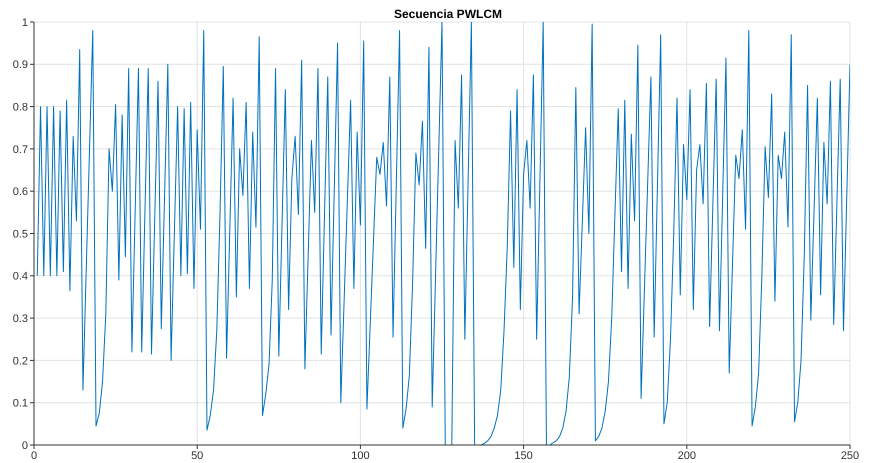 The image size is (876, 463). I want to click on x-tick-label: 150, so click(523, 456).